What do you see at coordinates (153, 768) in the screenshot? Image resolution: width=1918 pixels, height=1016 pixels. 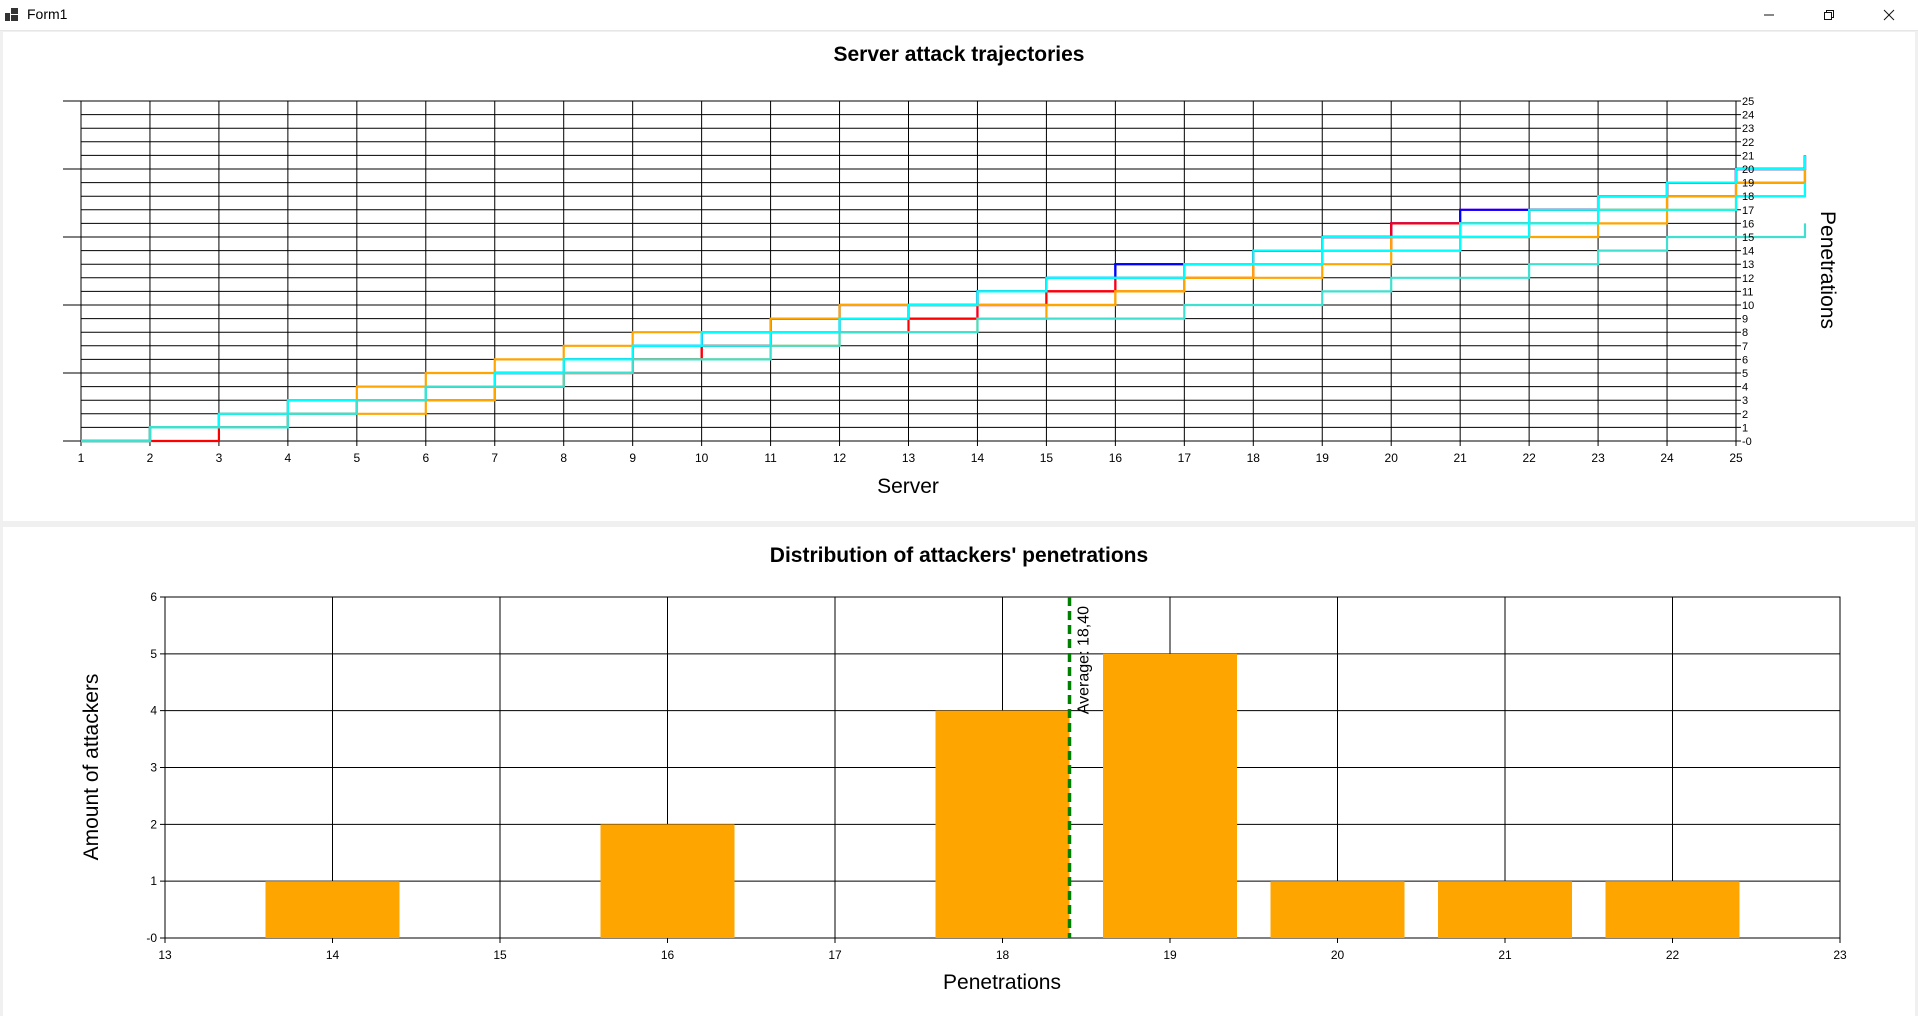 I see `y-tick-label: 3` at bounding box center [153, 768].